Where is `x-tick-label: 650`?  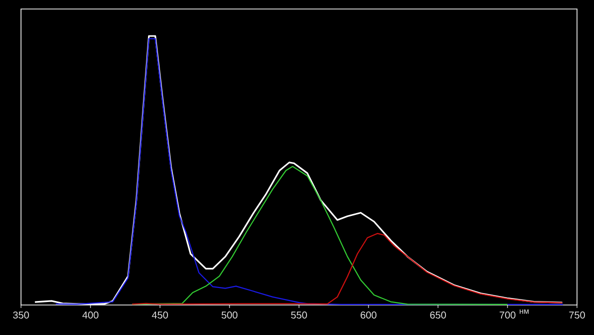 x-tick-label: 650 is located at coordinates (438, 315).